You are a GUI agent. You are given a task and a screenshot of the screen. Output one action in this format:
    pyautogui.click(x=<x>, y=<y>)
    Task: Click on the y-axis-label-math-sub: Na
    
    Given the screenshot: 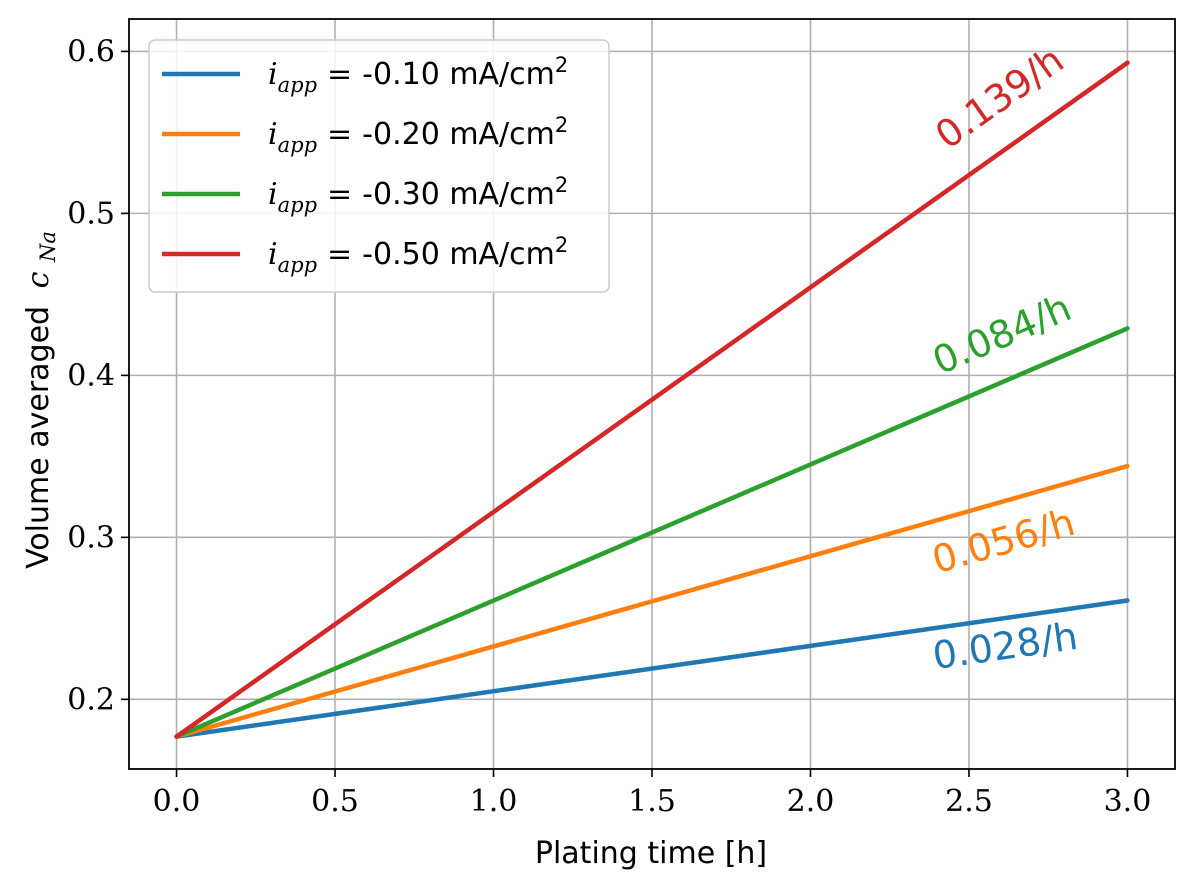 What is the action you would take?
    pyautogui.click(x=48, y=247)
    